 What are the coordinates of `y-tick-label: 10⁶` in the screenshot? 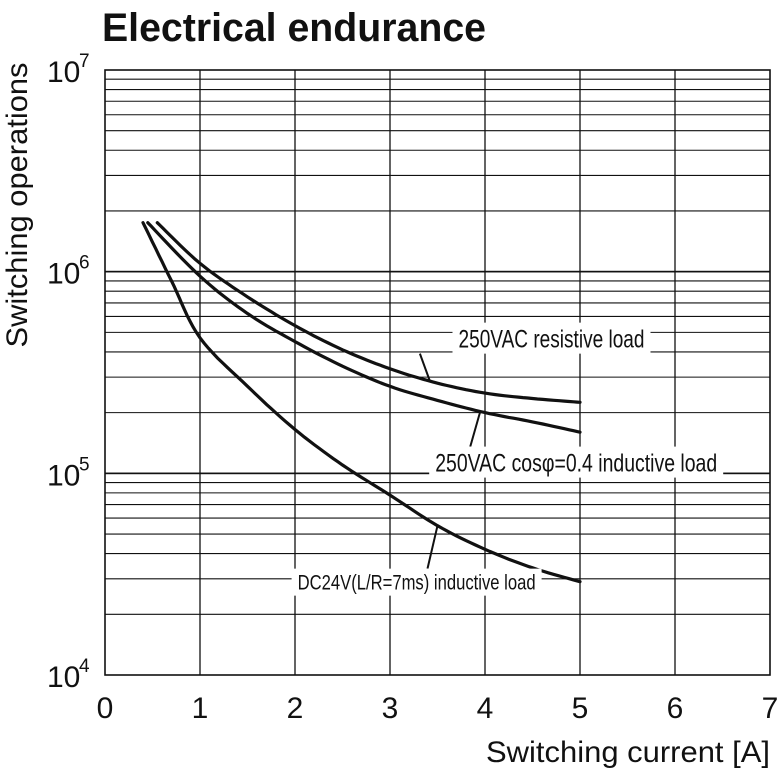 It's located at (68, 272).